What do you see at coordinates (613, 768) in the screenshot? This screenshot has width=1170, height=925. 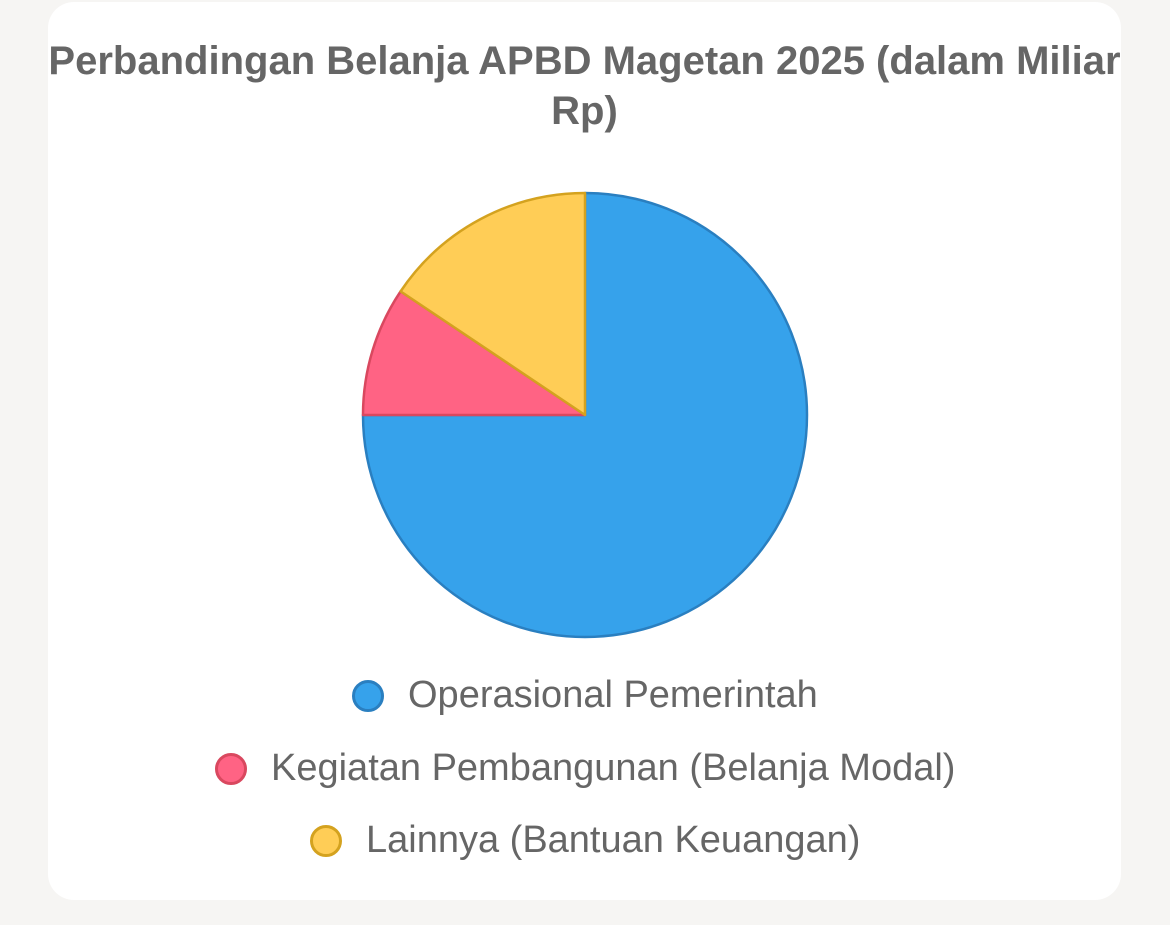 I see `legend-label: Kegiatan Pembangunan (Belanja Modal)` at bounding box center [613, 768].